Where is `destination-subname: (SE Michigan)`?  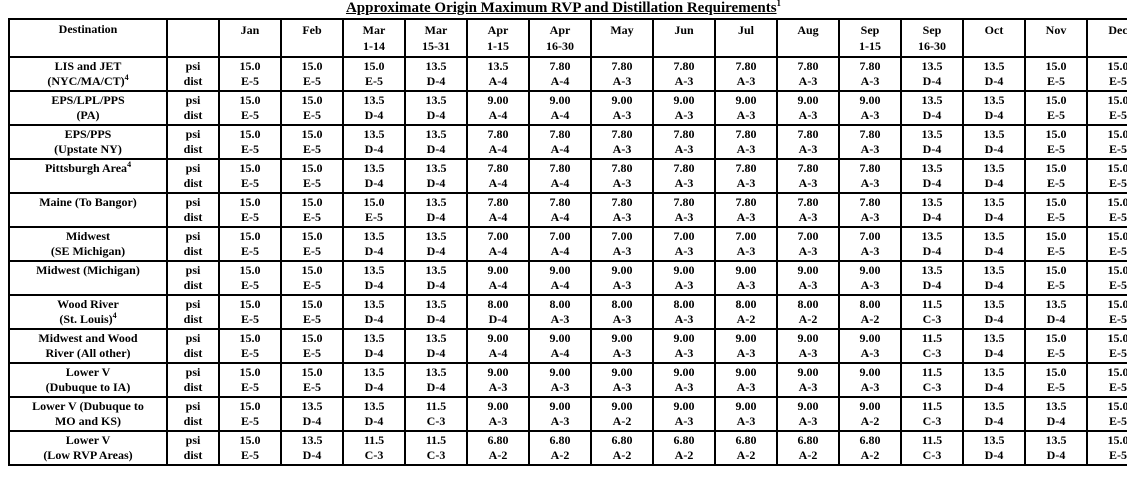 destination-subname: (SE Michigan) is located at coordinates (88, 251).